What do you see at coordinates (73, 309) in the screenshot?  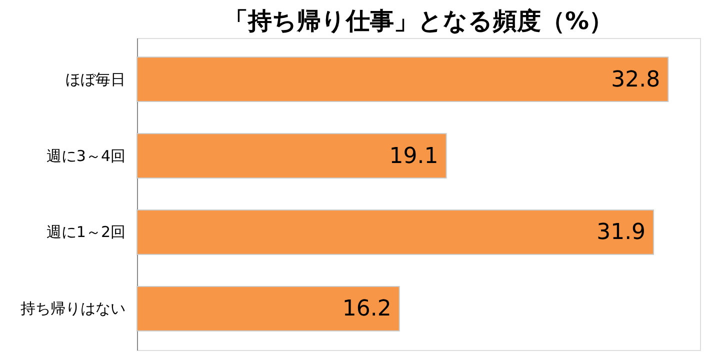 I see `y-tick-label: 持ち帰りはない` at bounding box center [73, 309].